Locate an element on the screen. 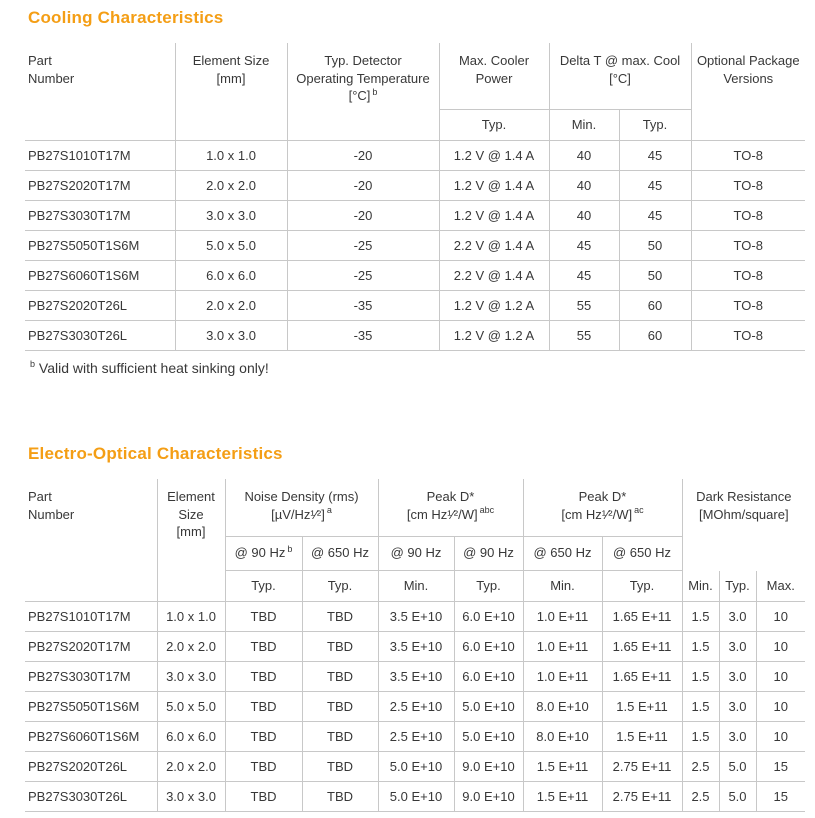 The height and width of the screenshot is (818, 815). footnote-text: Valid with sufficient heat sinking only! is located at coordinates (153, 368).